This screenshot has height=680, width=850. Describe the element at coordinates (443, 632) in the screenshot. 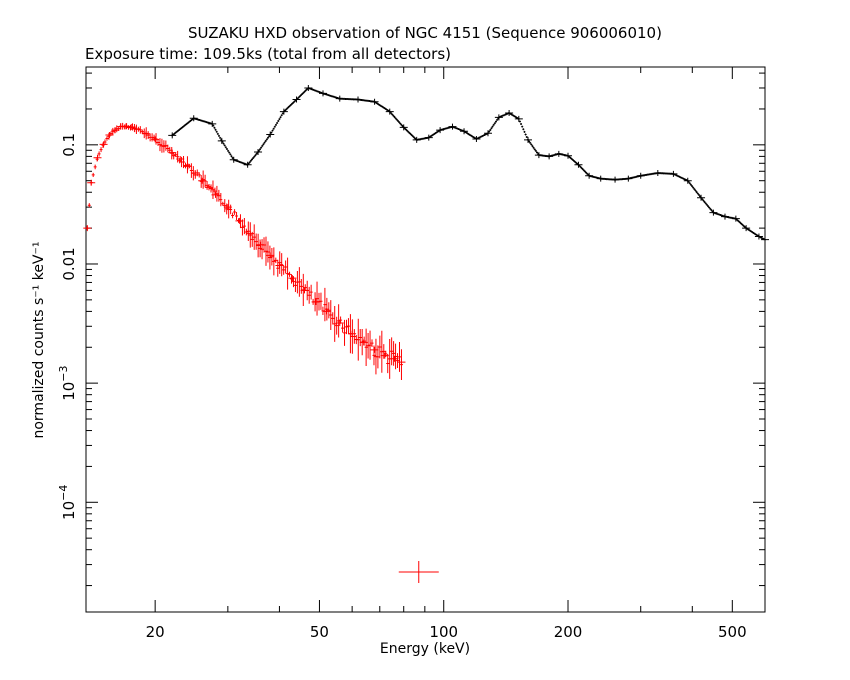

I see `x-tick-label: 100` at that location.